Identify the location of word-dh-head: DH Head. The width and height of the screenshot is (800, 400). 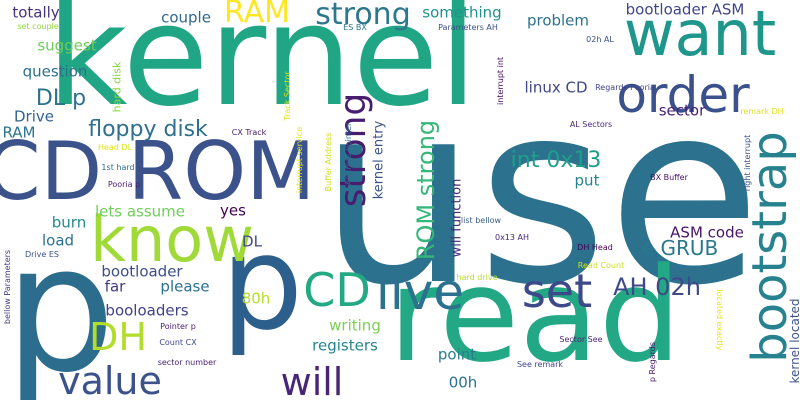
(595, 247).